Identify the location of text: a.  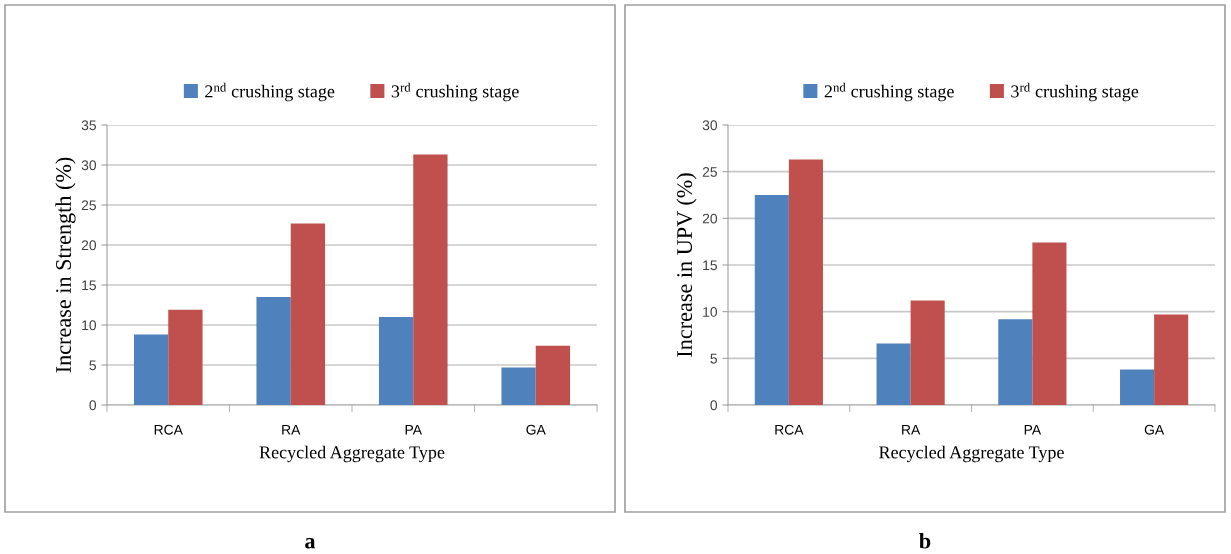
(310, 543).